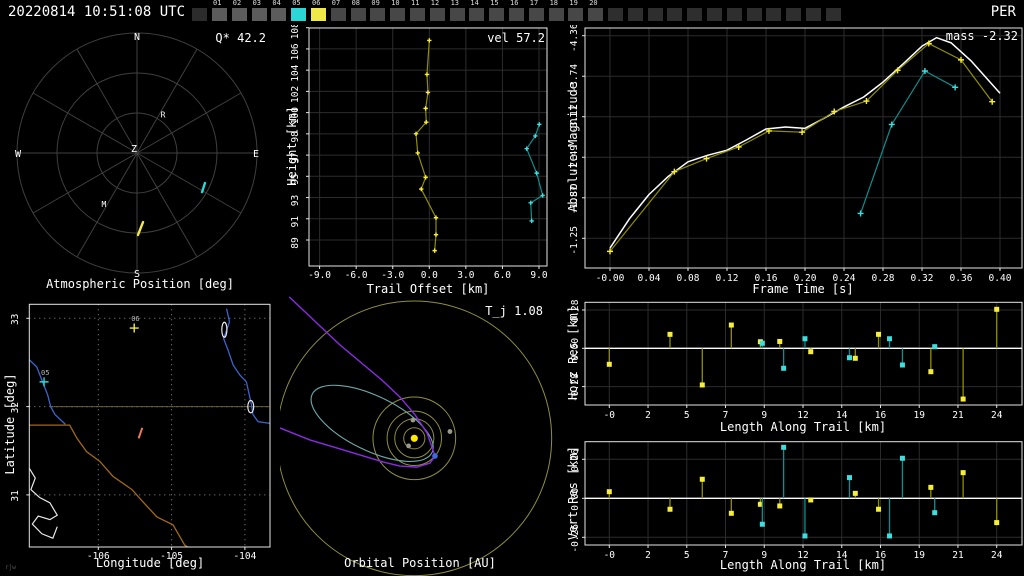  I want to click on meteoroid-orbit-purple, so click(358, 382).